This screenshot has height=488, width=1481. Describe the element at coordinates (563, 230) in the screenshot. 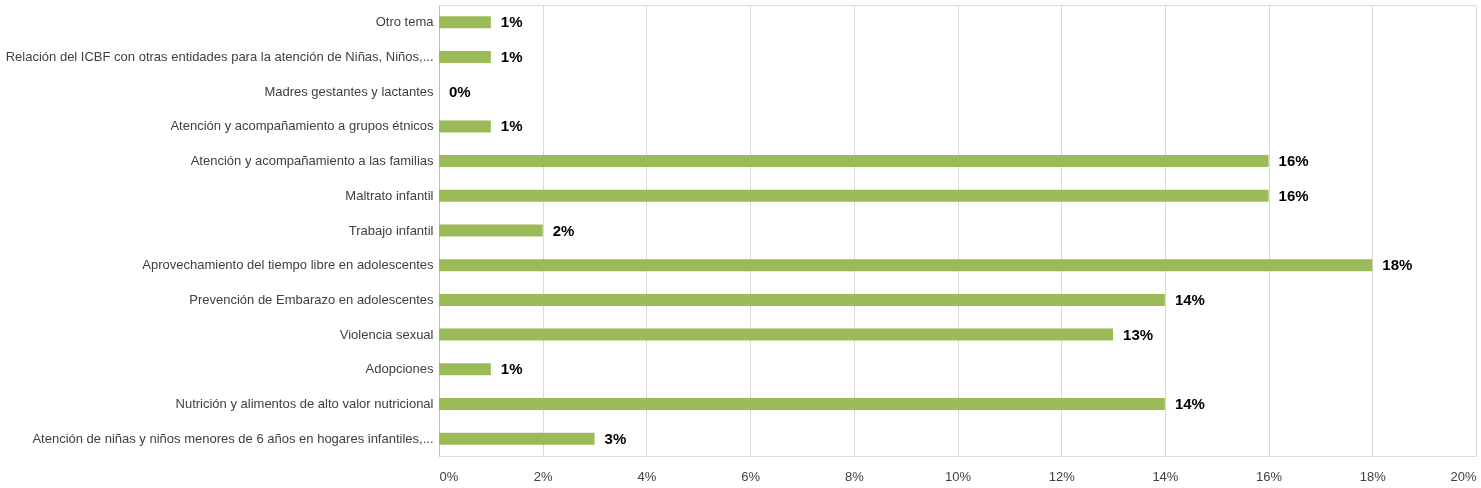

I see `data-label: 2%` at that location.